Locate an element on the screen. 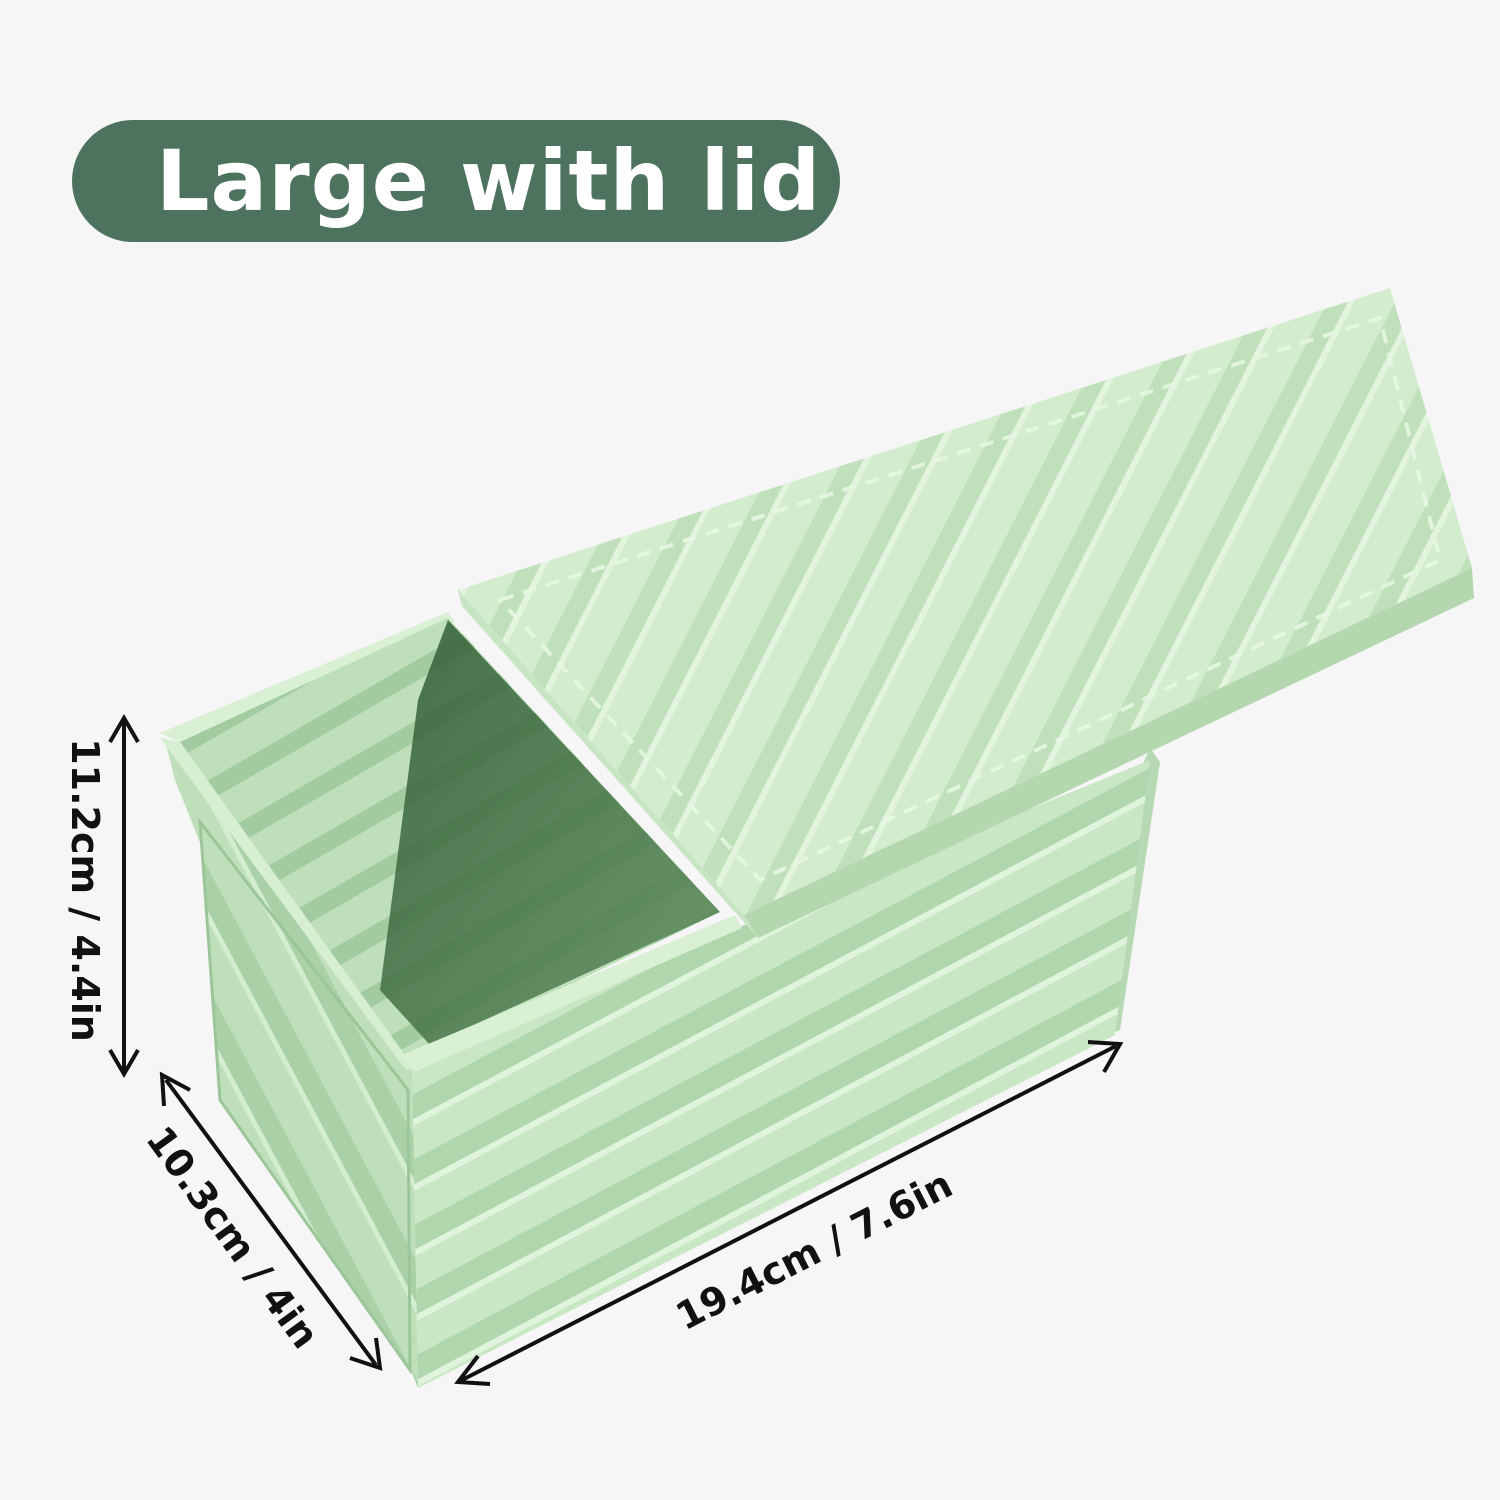 This screenshot has width=1500, height=1500. pan-left-end-inner-panel is located at coordinates (305, 1096).